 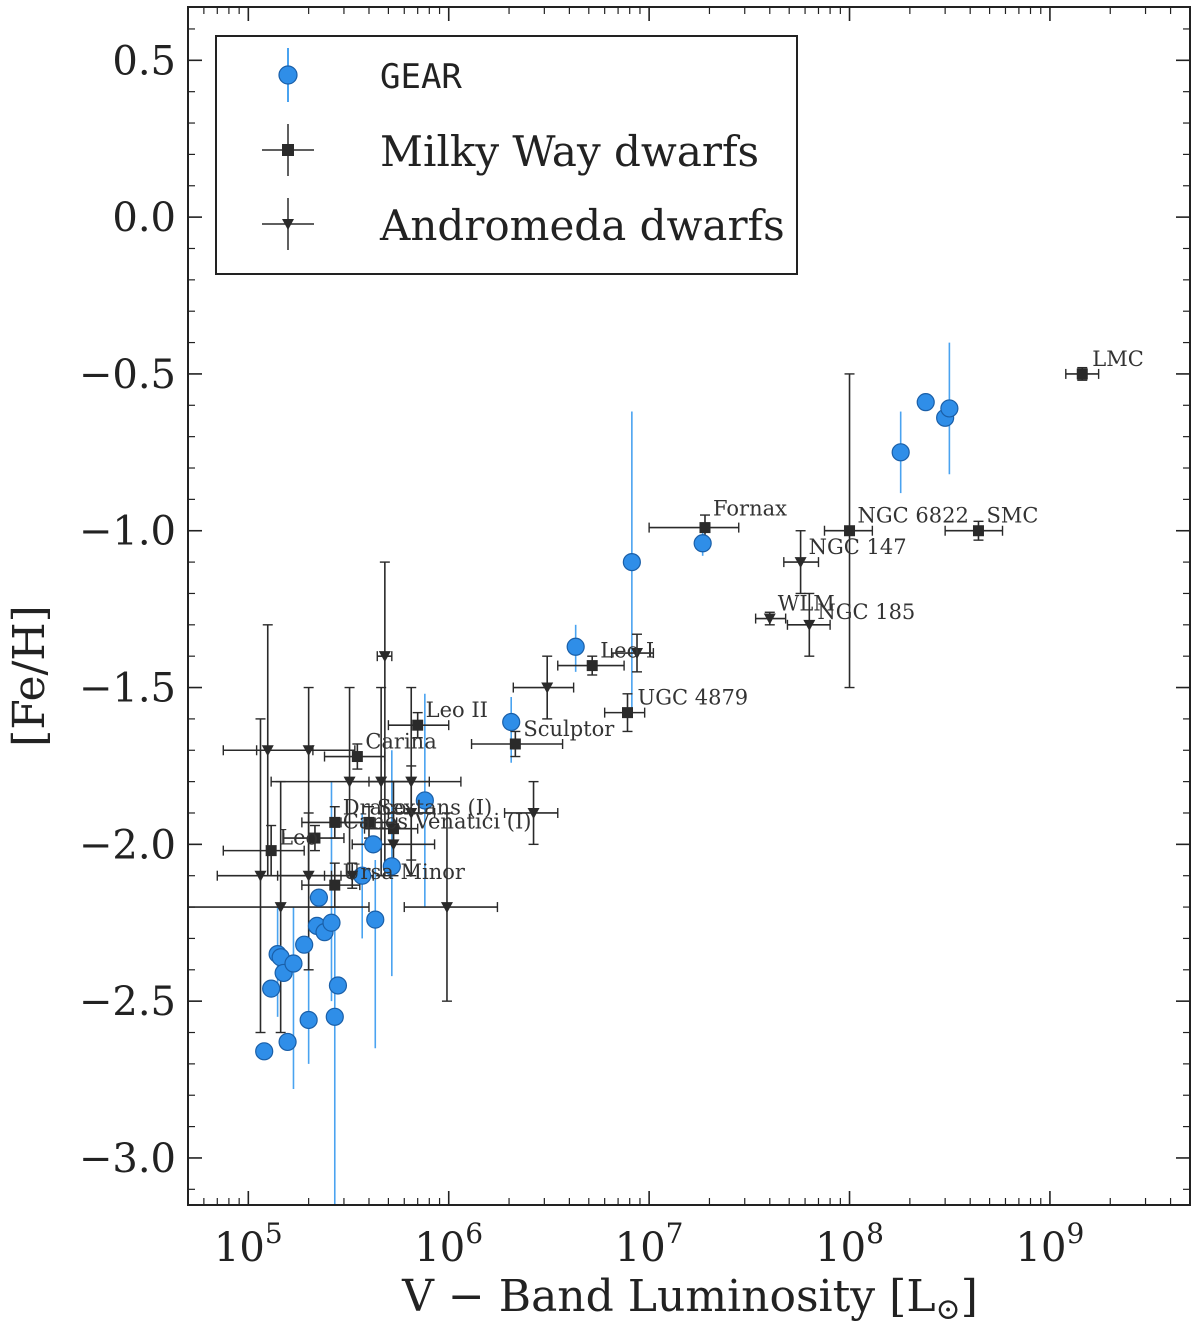 What do you see at coordinates (1075, 1233) in the screenshot?
I see `x-tick-exponent: 9` at bounding box center [1075, 1233].